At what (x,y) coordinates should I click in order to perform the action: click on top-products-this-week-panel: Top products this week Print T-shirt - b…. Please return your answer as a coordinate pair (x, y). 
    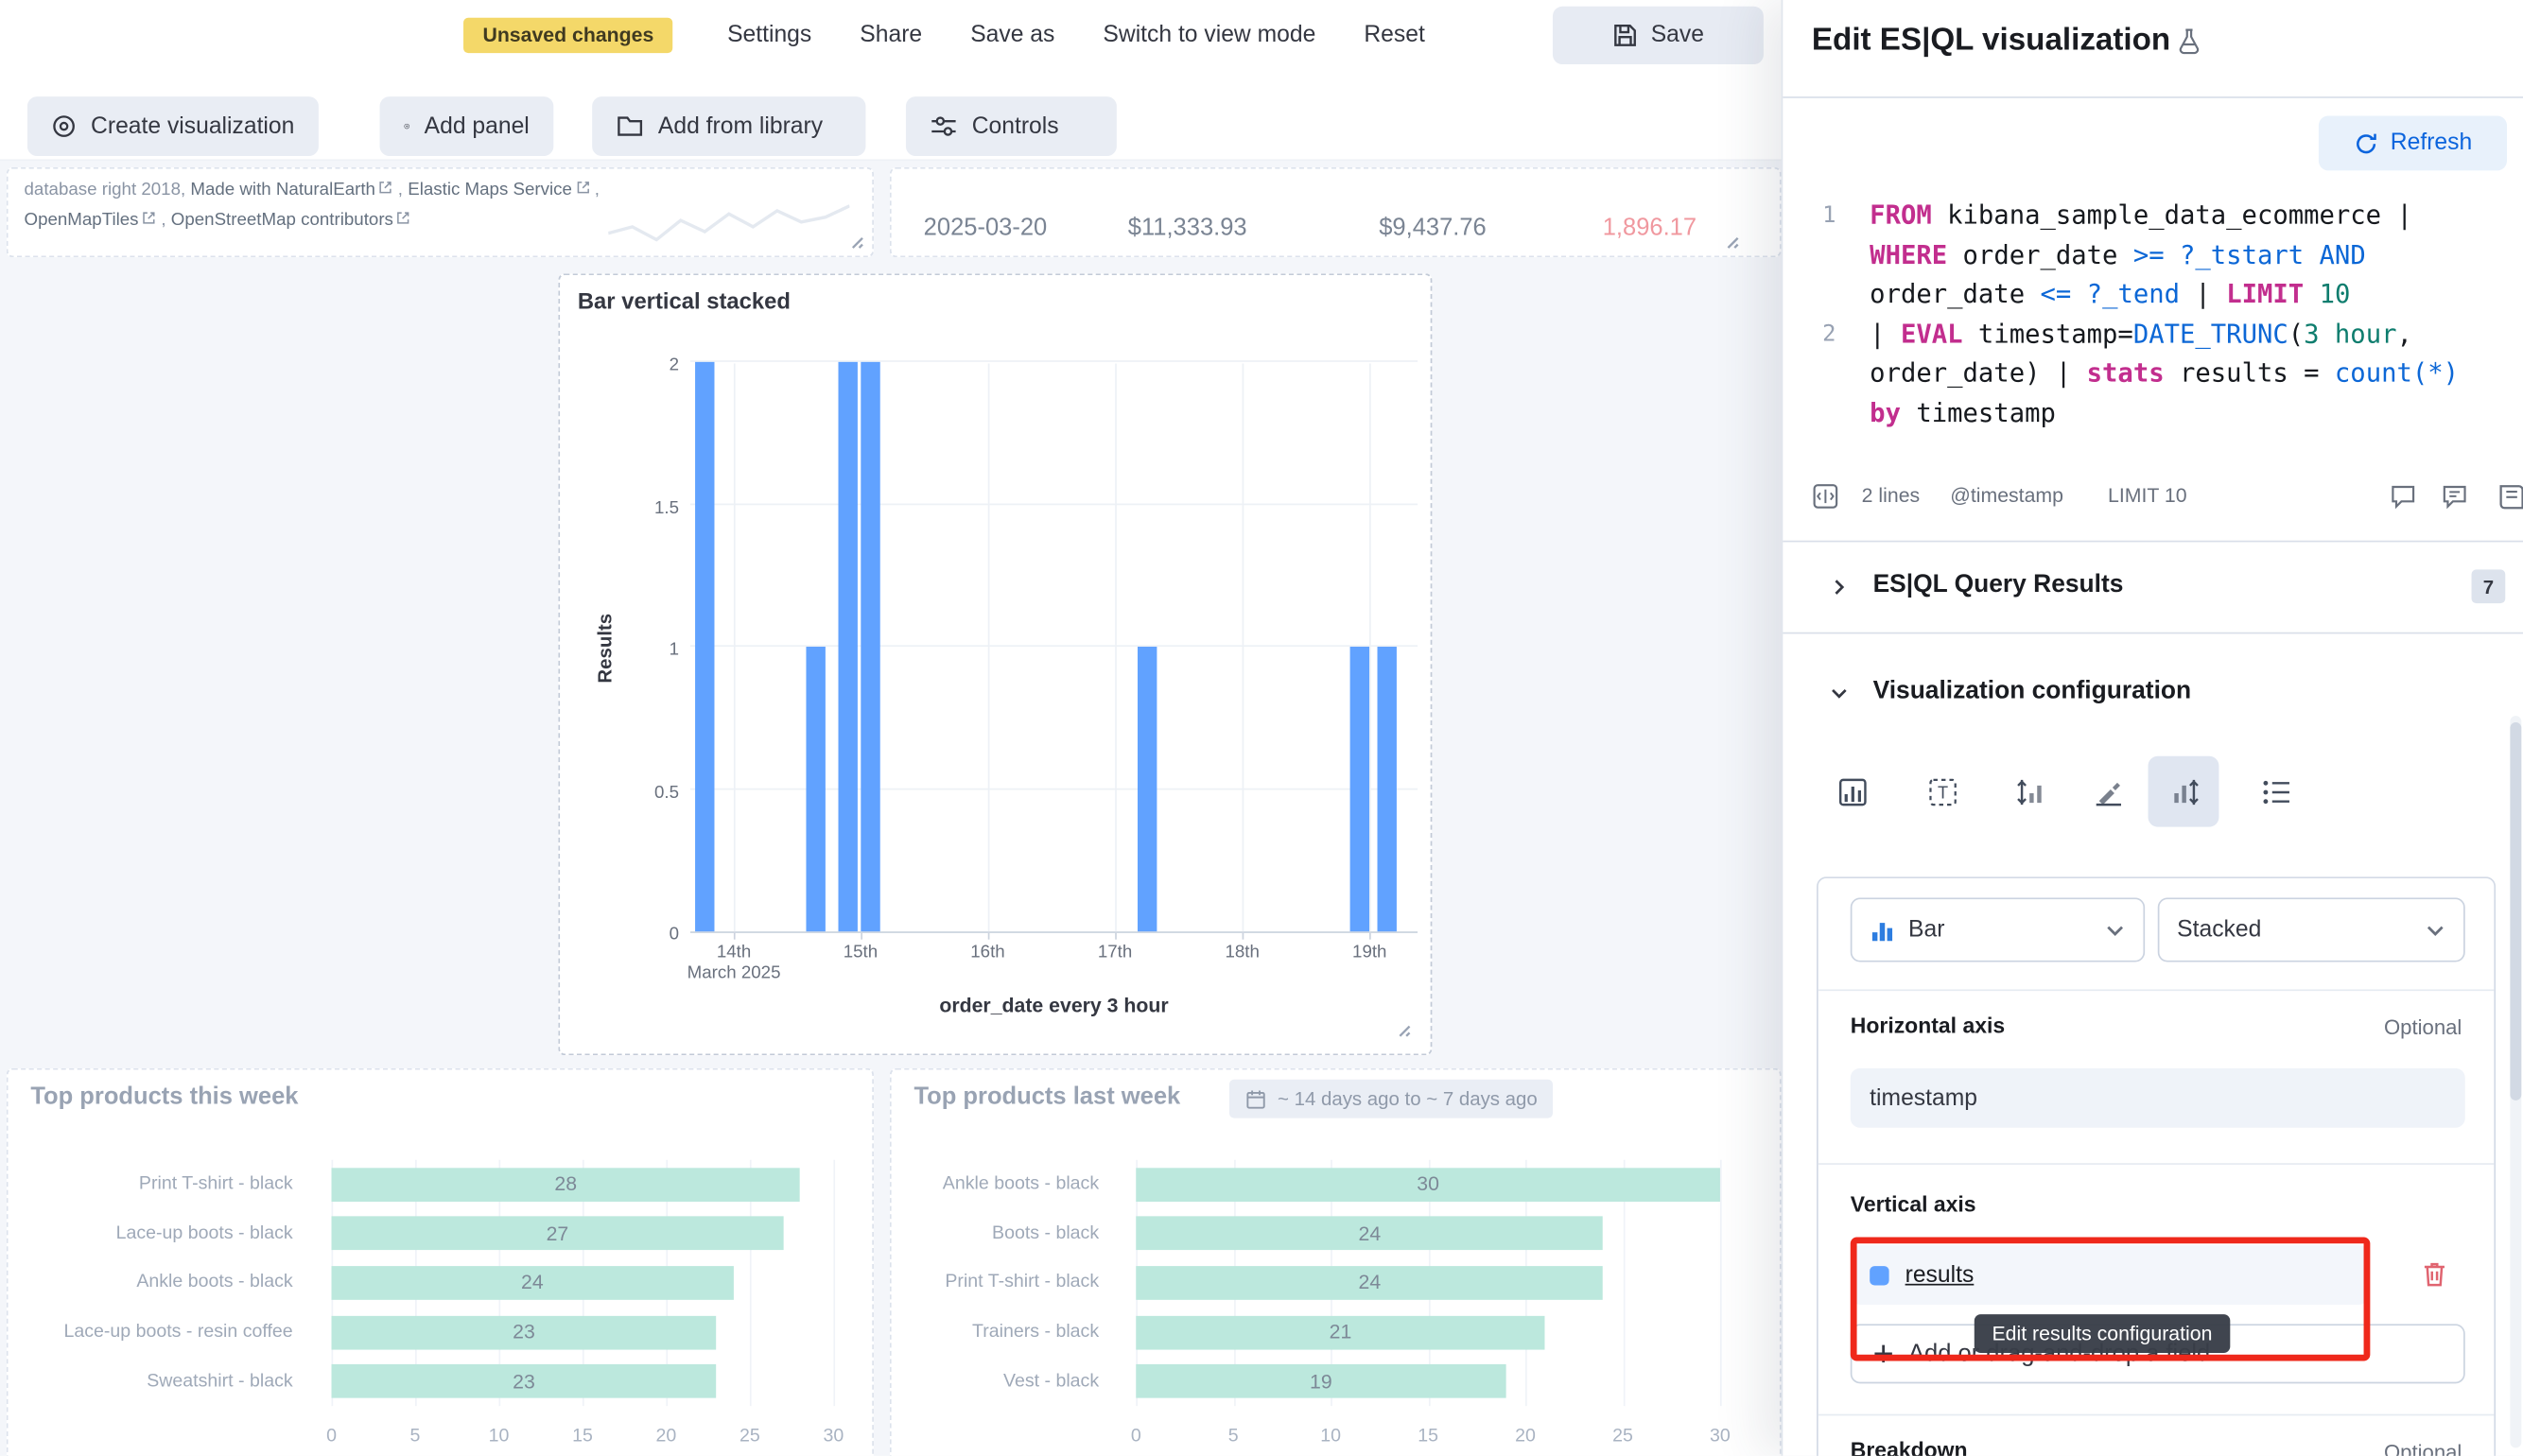
    Looking at the image, I should click on (440, 1261).